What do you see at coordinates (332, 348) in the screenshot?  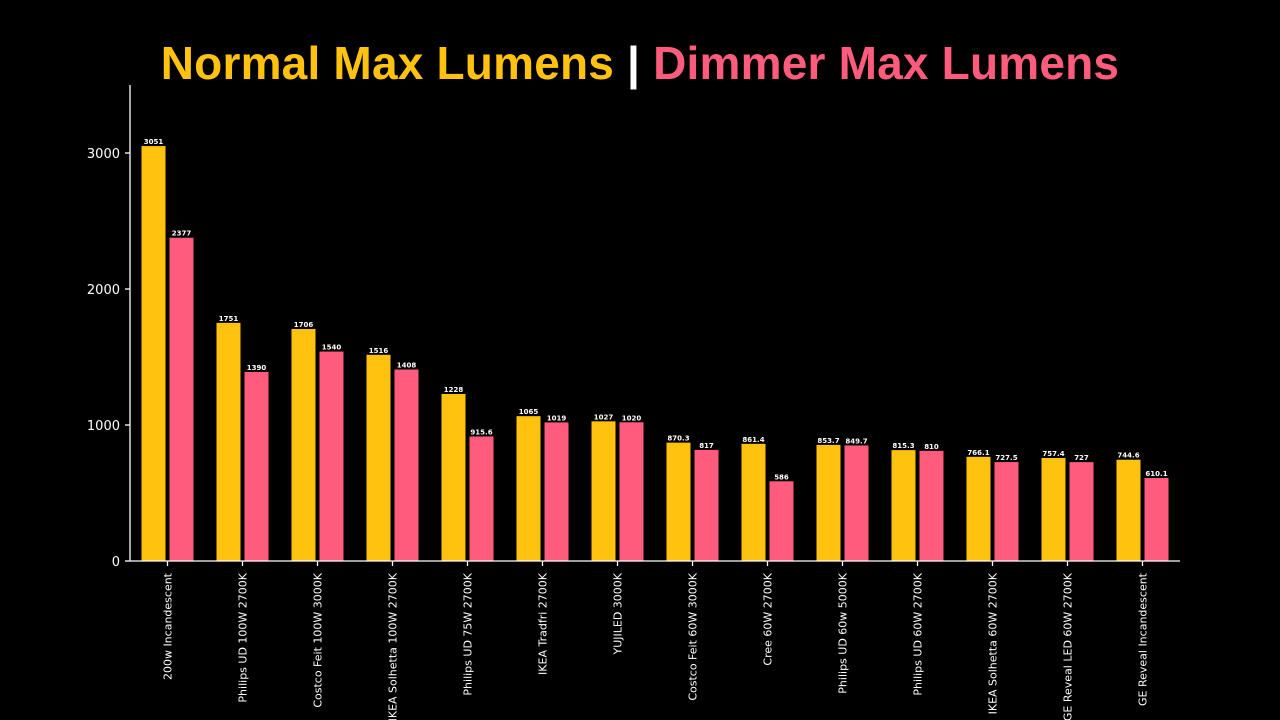 I see `data-label-dimmer: 1540` at bounding box center [332, 348].